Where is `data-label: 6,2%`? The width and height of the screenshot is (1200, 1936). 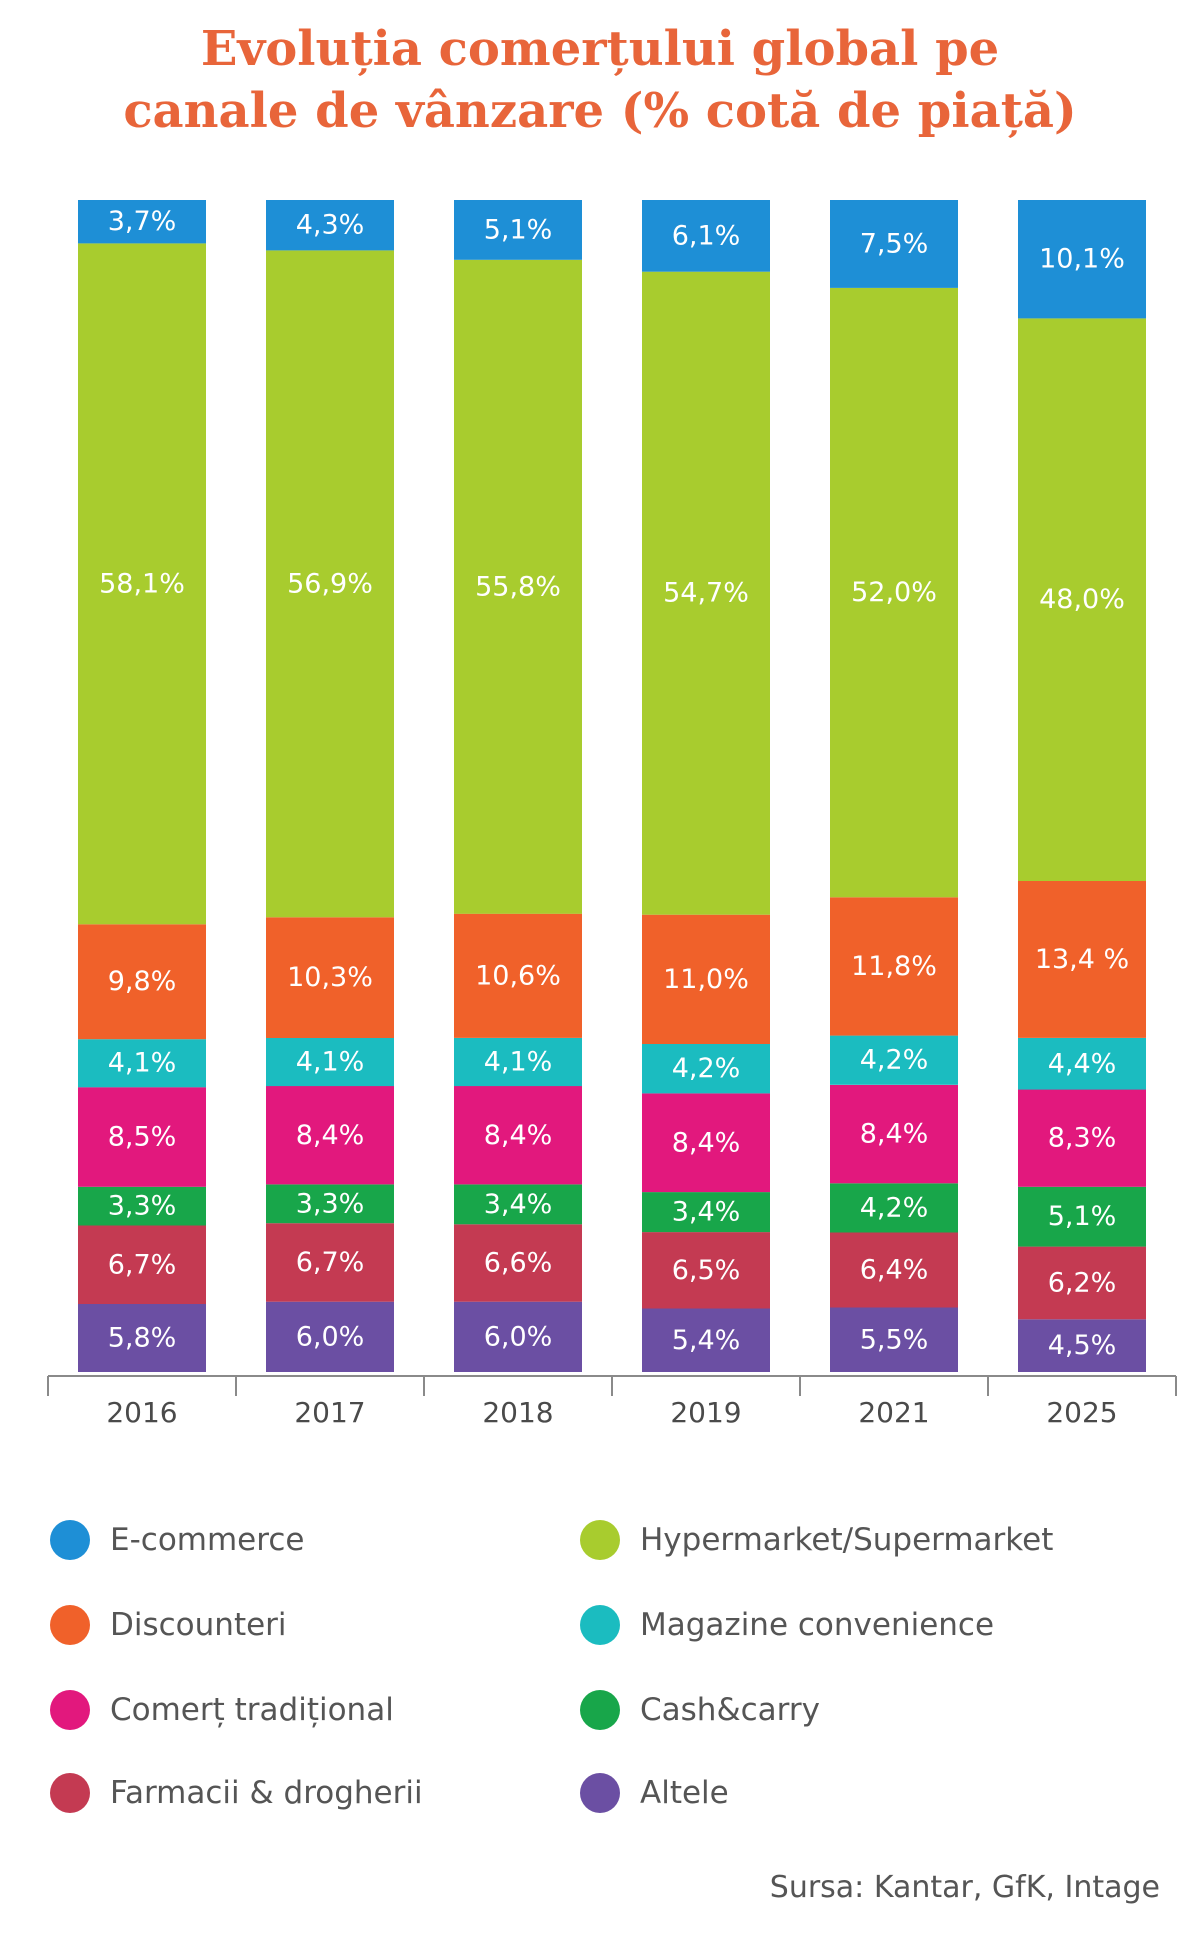
data-label: 6,2% is located at coordinates (1082, 1282).